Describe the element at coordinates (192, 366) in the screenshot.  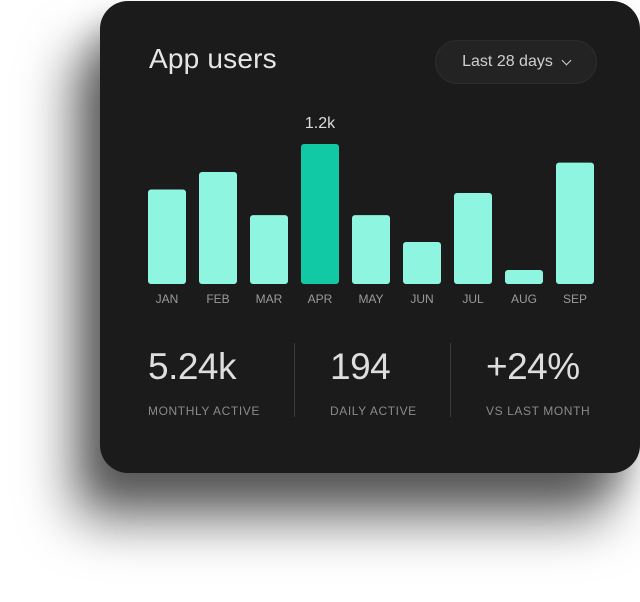
I see `stat-value: 5.24k` at that location.